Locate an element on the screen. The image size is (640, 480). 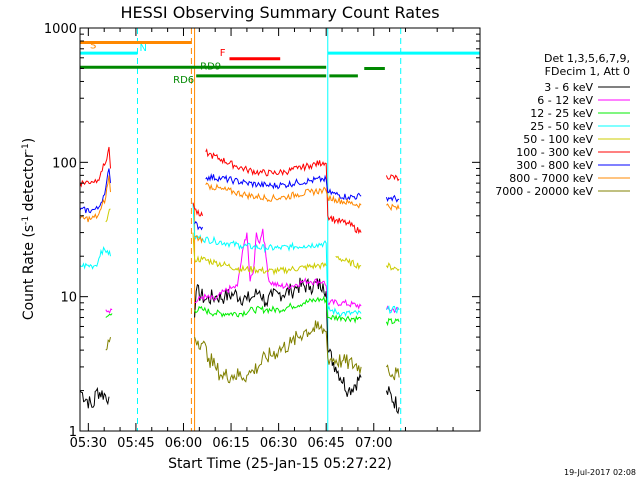
state-label-2: F is located at coordinates (223, 53).